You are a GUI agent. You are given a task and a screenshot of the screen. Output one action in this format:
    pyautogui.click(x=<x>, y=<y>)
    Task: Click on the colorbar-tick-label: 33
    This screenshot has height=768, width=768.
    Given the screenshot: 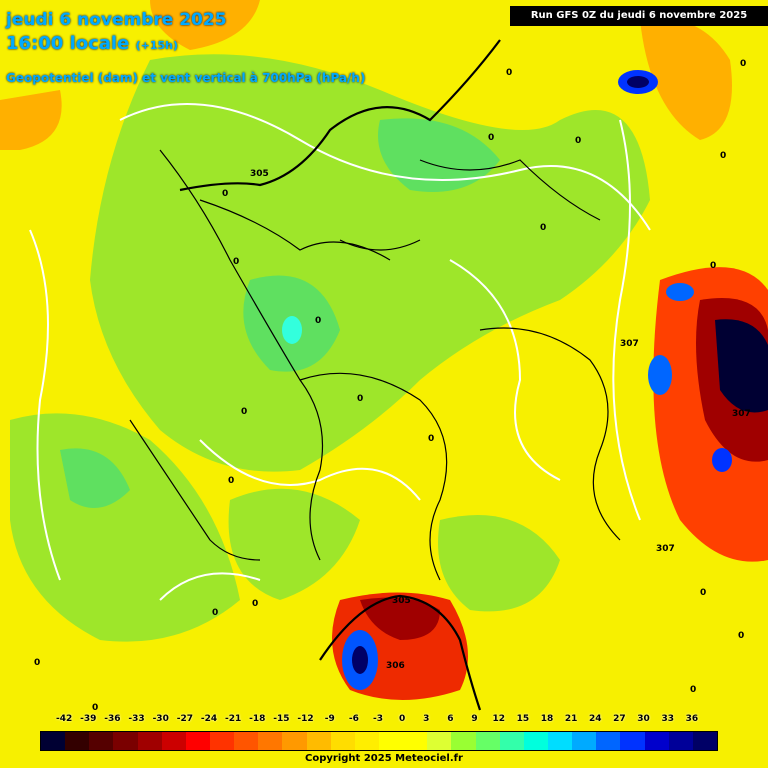 What is the action you would take?
    pyautogui.click(x=667, y=719)
    